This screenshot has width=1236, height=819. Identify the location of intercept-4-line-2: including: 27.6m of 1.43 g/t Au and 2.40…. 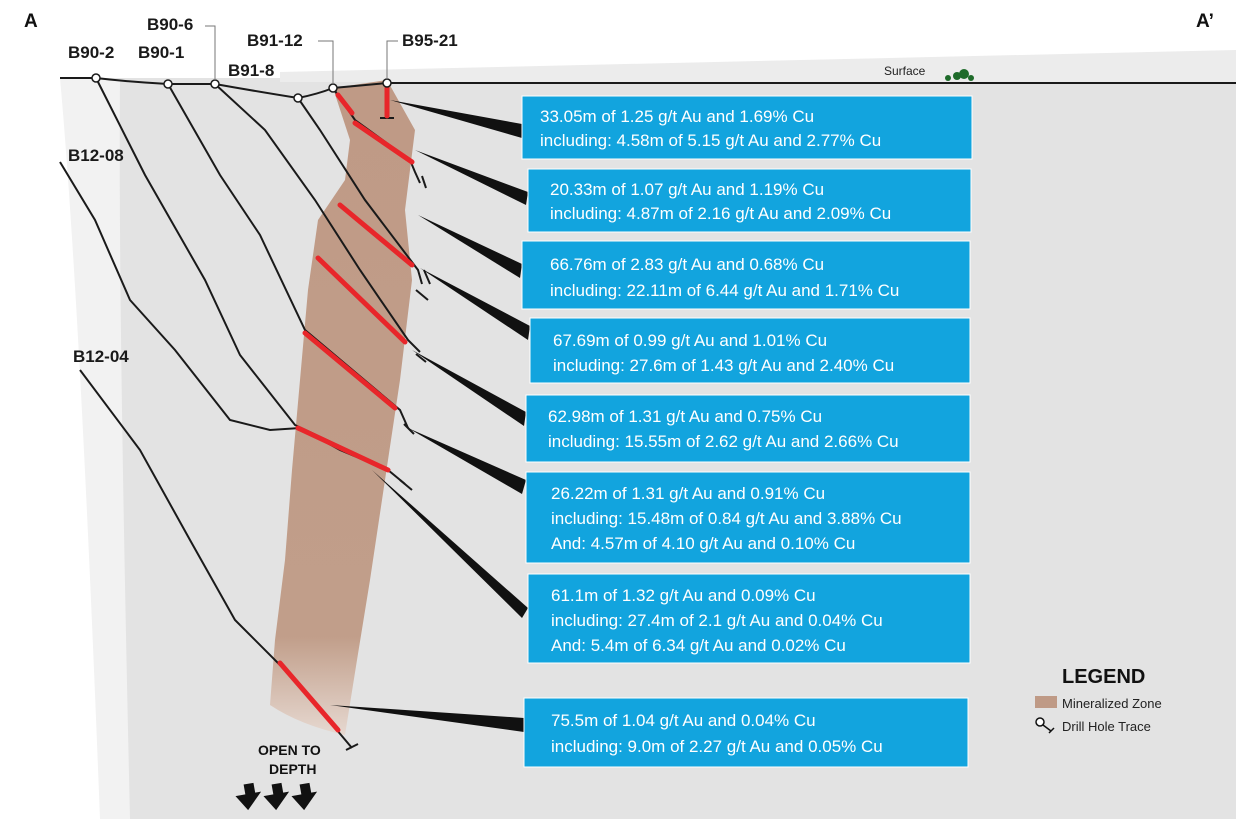
(723, 365).